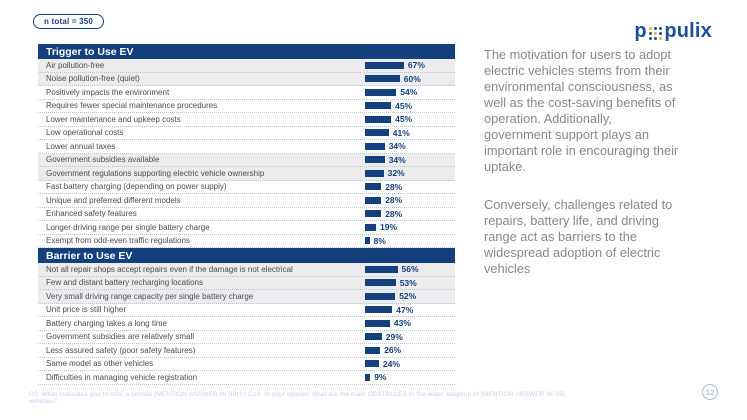  I want to click on bar-zone: 29%, so click(410, 337).